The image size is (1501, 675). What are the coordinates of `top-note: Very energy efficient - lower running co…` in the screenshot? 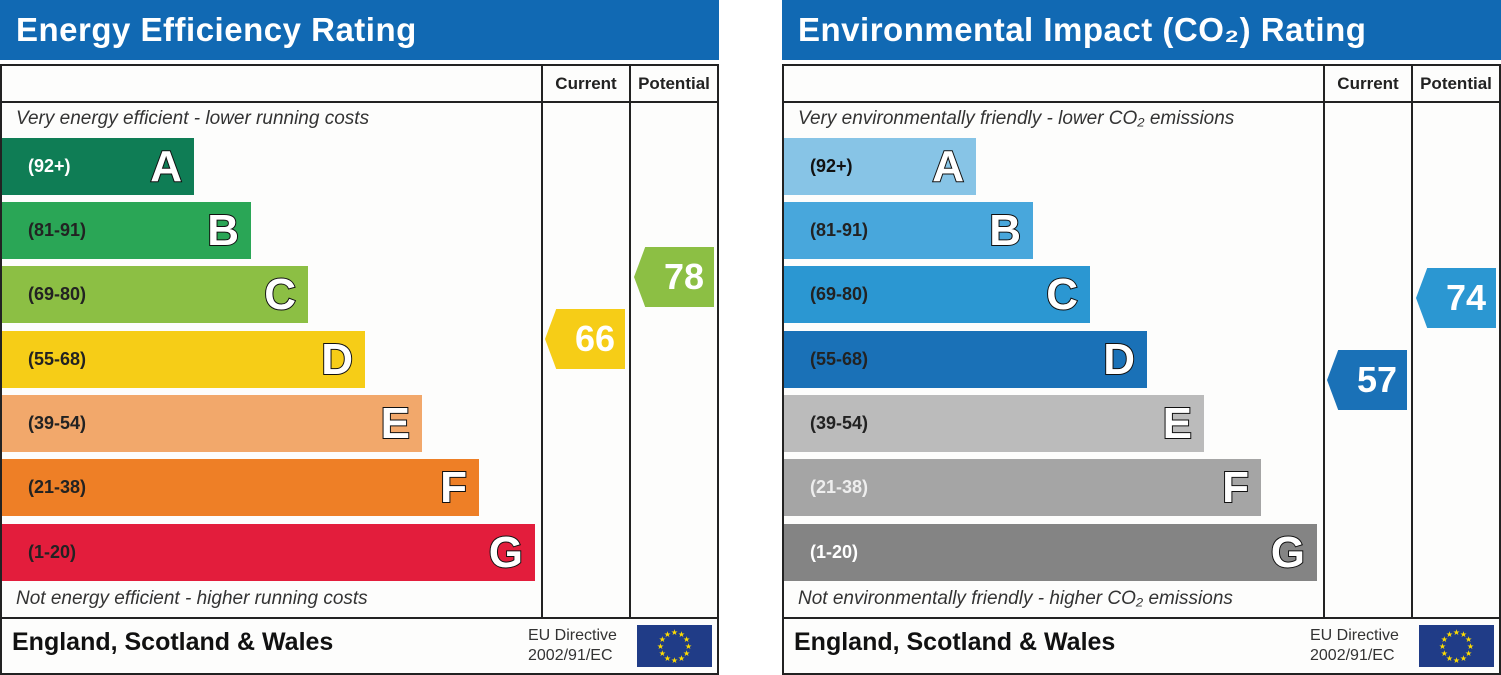 It's located at (193, 118).